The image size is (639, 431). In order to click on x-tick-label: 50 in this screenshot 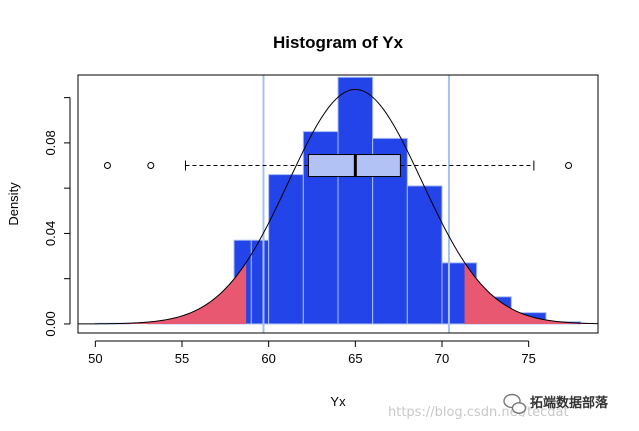, I will do `click(95, 358)`.